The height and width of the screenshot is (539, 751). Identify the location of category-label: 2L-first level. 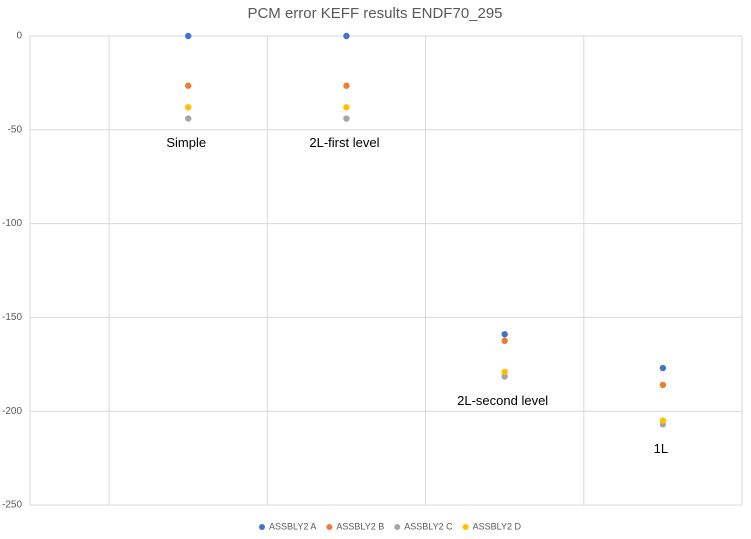
(344, 142).